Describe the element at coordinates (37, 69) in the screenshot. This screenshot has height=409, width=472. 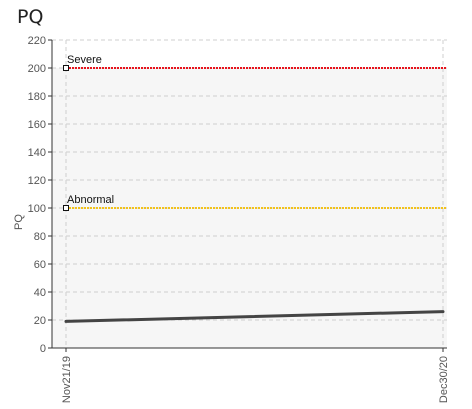
I see `y-tick-label: 200` at that location.